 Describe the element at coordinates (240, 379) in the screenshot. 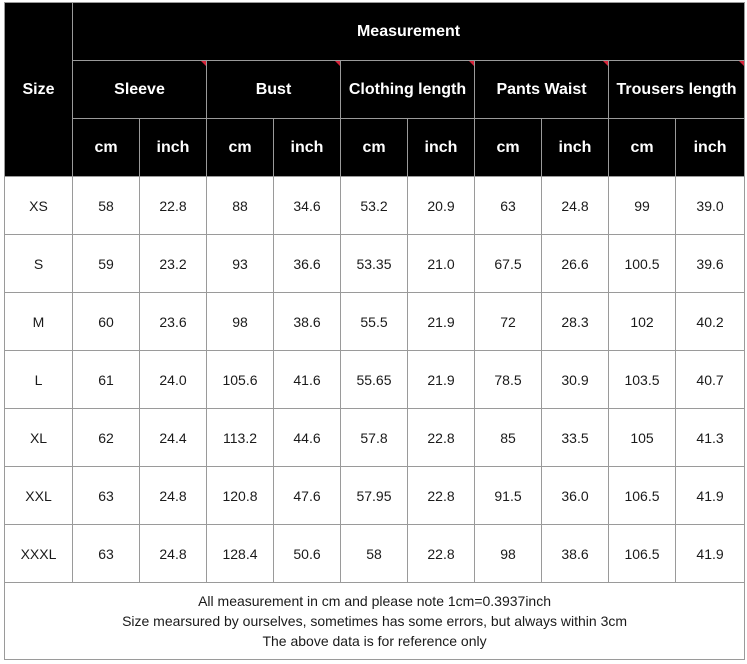

I see `measurement-cell: 105.6` at that location.